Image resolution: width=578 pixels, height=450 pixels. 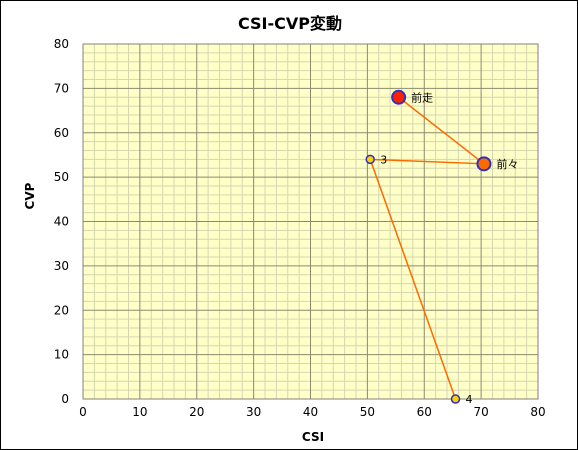 What do you see at coordinates (310, 412) in the screenshot?
I see `x-tick-label: 40` at bounding box center [310, 412].